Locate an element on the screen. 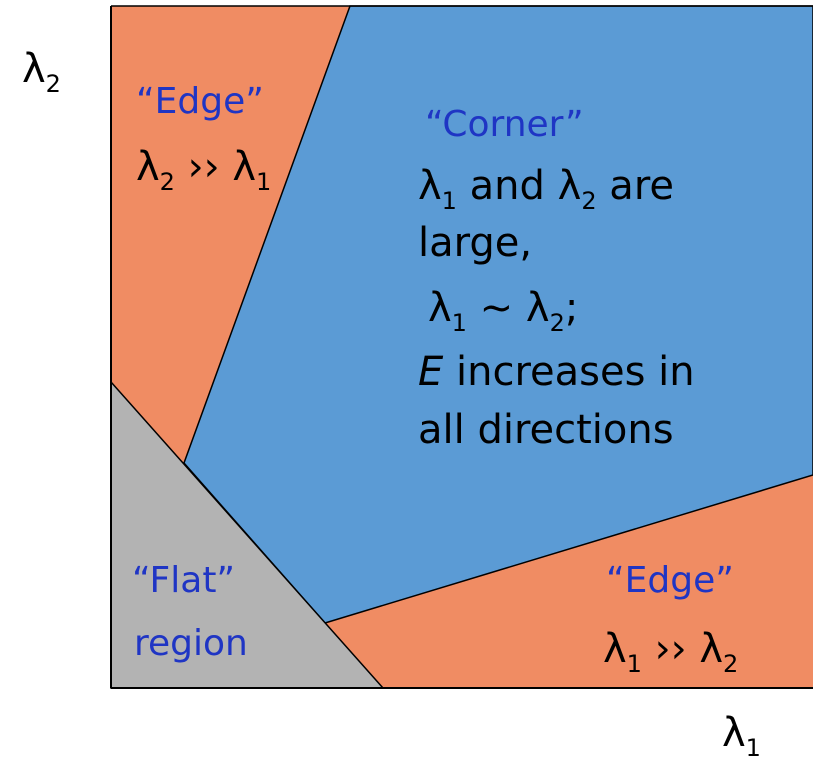  corner-line-1: λ1 and λ2 are is located at coordinates (546, 189).